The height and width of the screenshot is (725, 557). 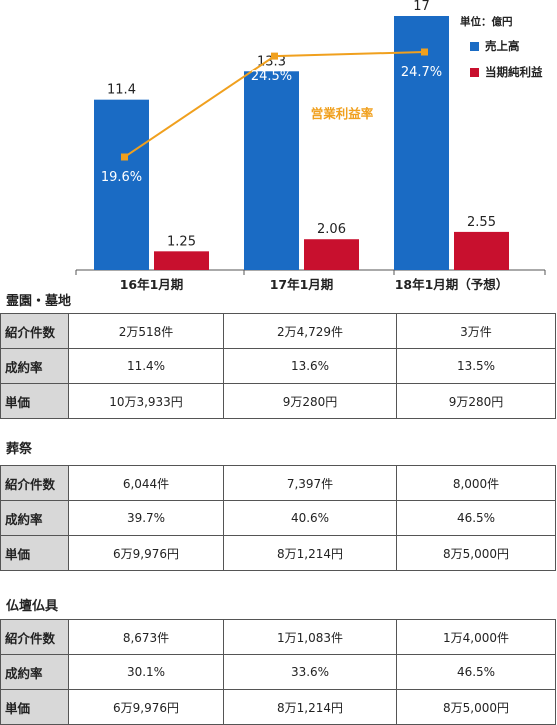 I want to click on data-label: 1.25, so click(x=181, y=241).